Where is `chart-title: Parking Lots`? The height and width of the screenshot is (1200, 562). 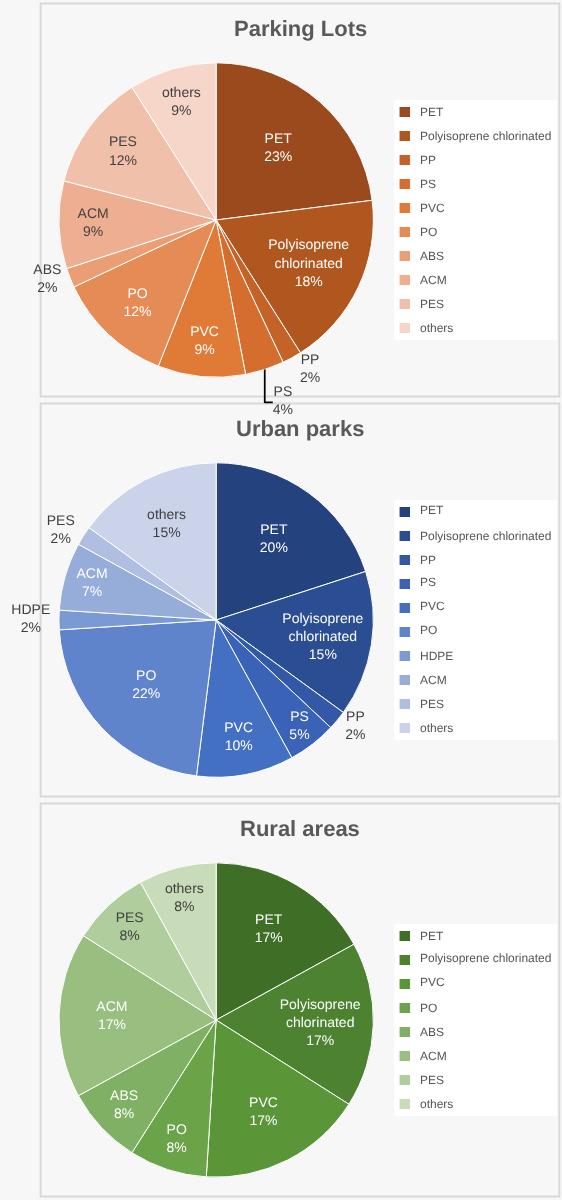 chart-title: Parking Lots is located at coordinates (301, 30).